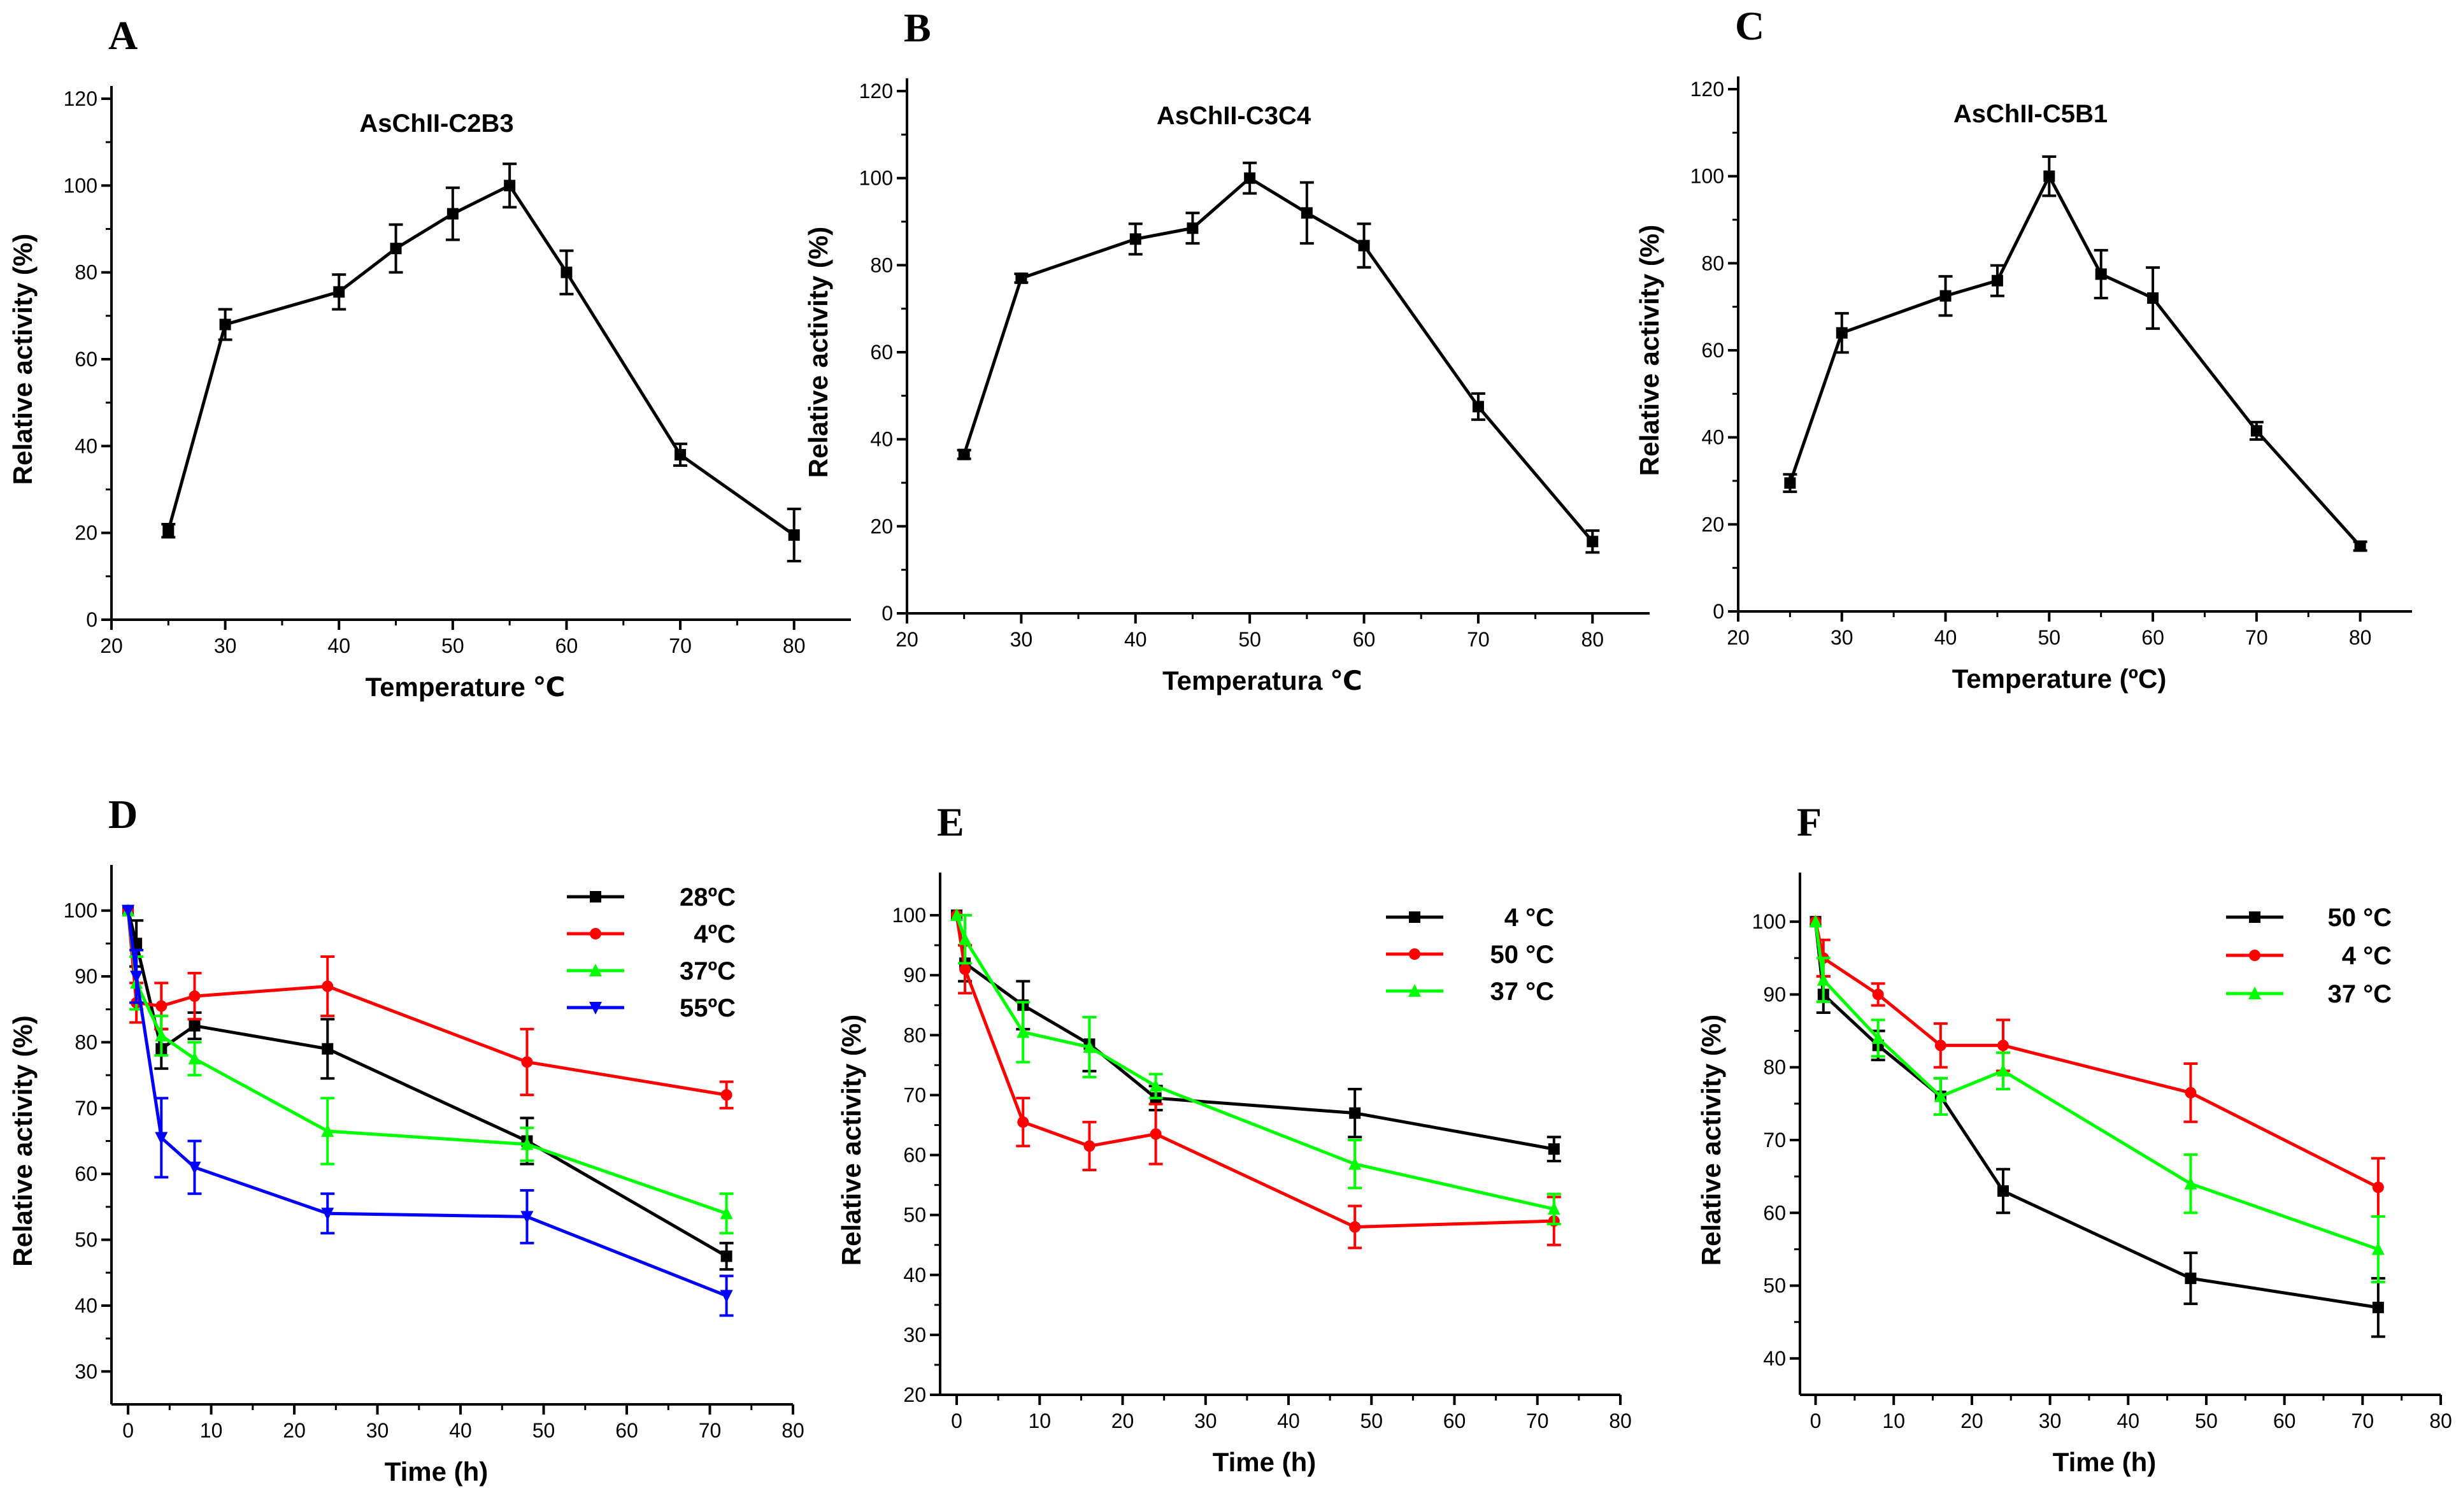 This screenshot has height=1512, width=2463. I want to click on legend-label: 55ºC, so click(708, 1008).